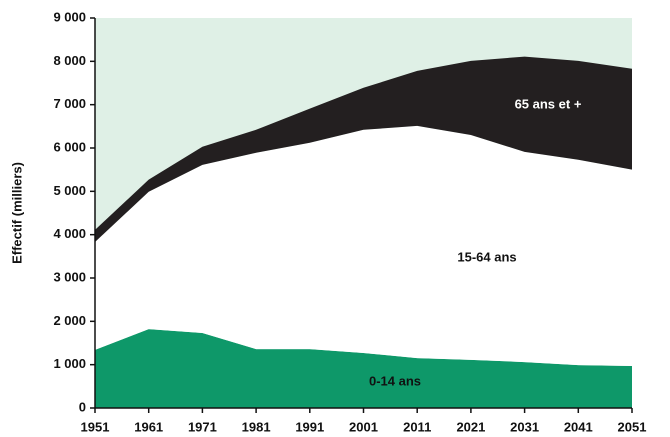 The image size is (670, 437). I want to click on y-tick-label: 4 000, so click(69, 233).